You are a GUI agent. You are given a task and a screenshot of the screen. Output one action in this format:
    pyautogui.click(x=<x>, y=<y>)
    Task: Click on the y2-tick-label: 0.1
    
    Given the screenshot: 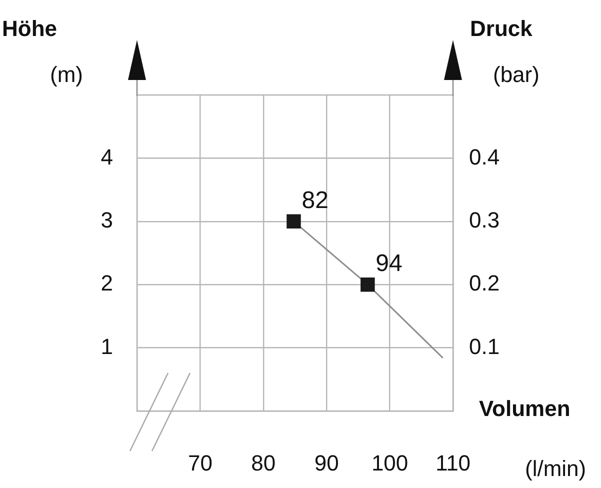 What is the action you would take?
    pyautogui.click(x=484, y=346)
    